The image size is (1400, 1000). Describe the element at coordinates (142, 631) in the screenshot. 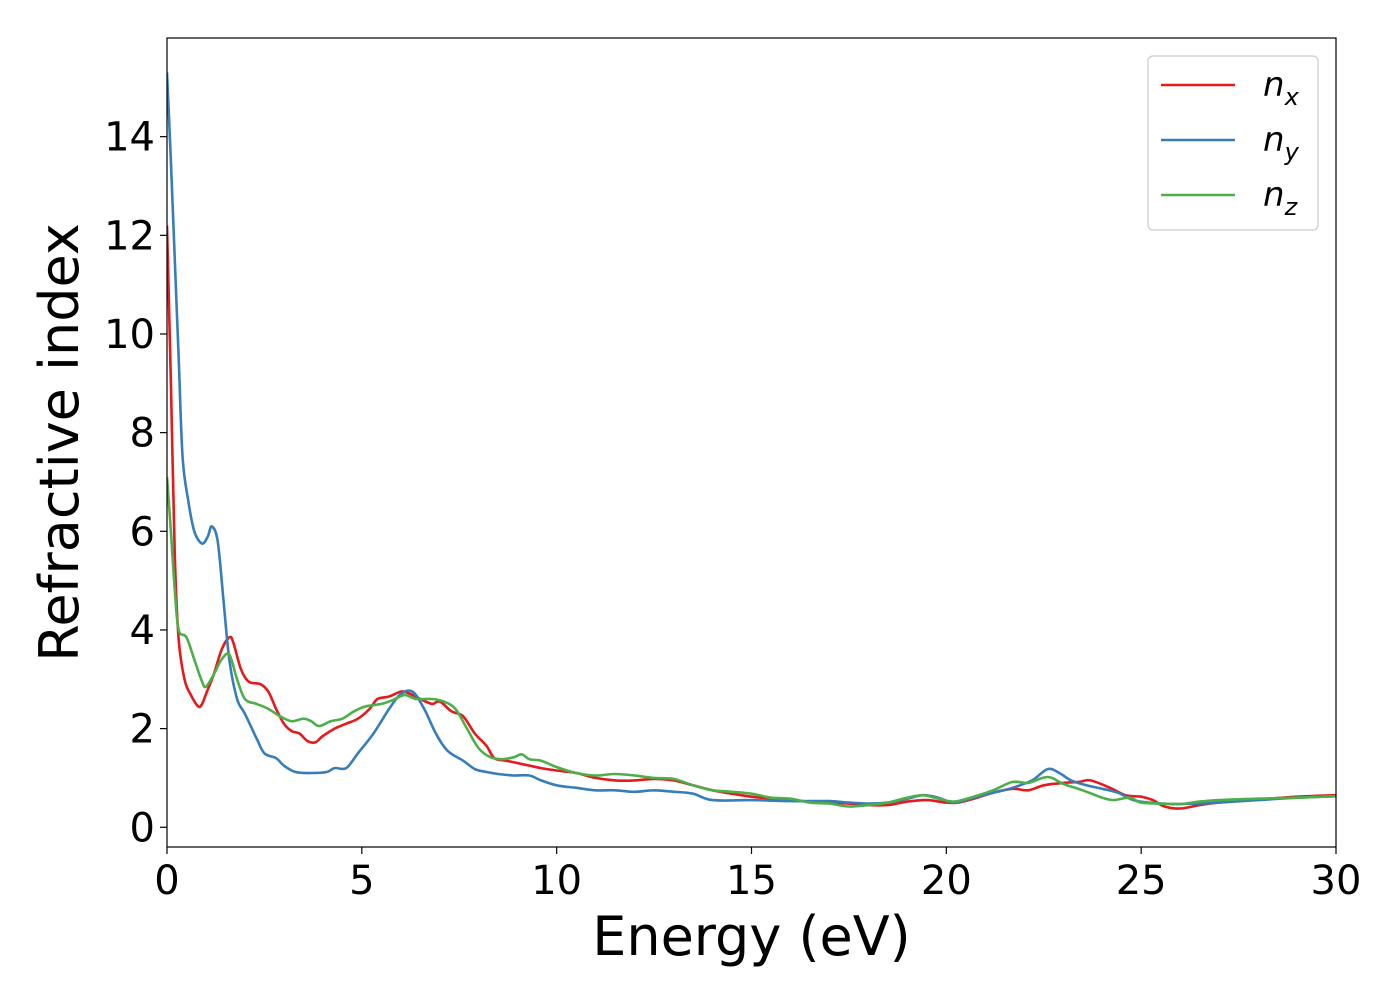

I see `y-tick-label: 4` at that location.